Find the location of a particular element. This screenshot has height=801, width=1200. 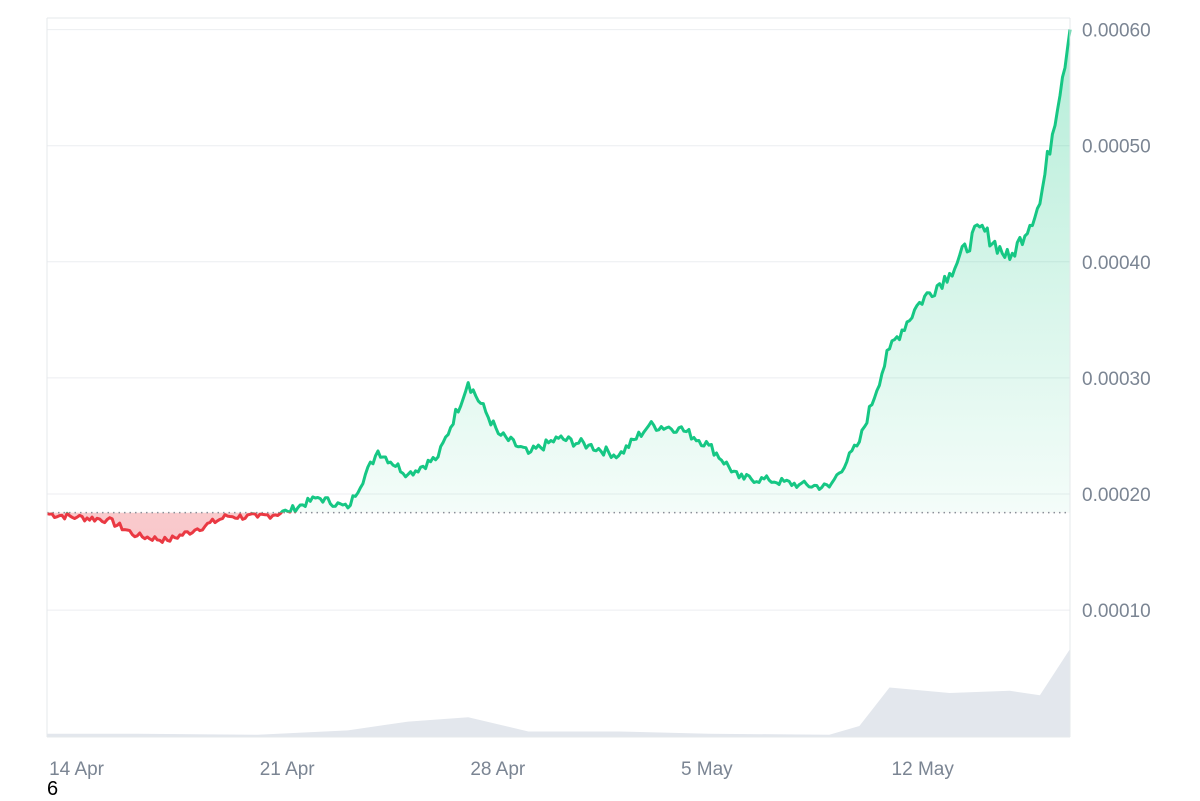

y-tick-label-2: 0.00030 is located at coordinates (1116, 379).